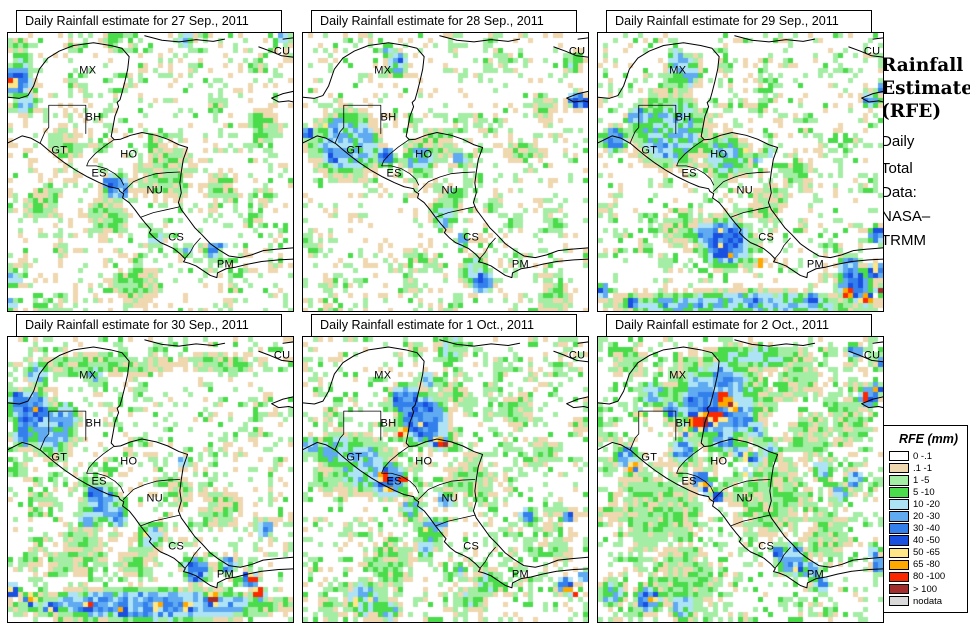  I want to click on text-line: TRMM, so click(903, 240).